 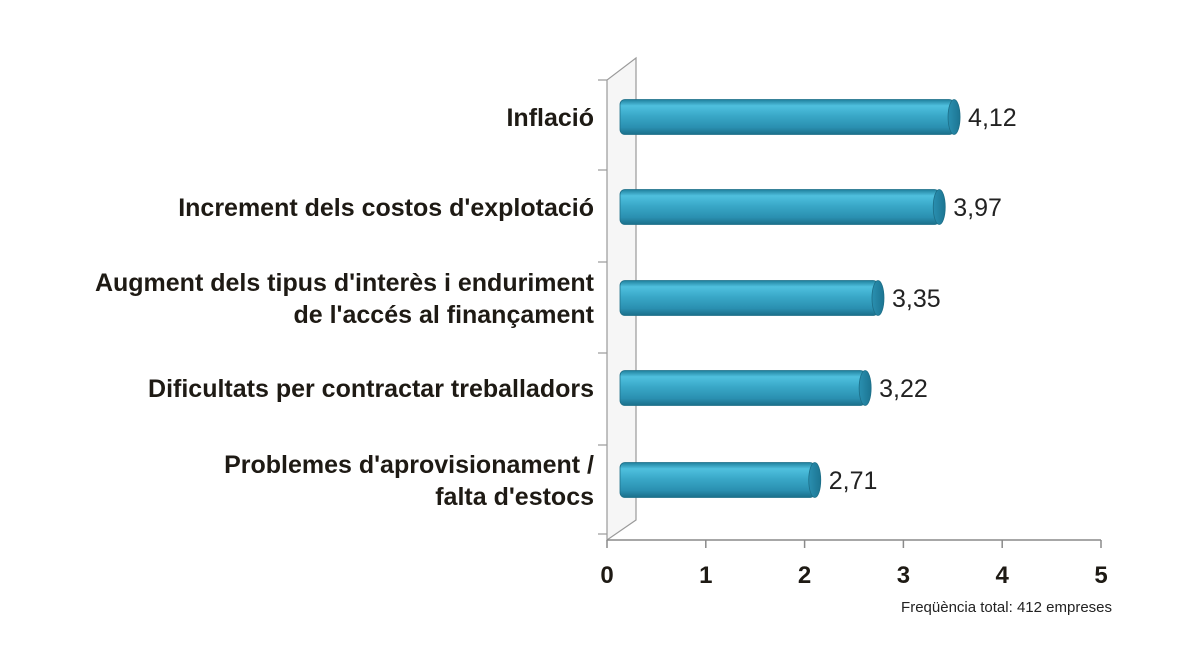 I want to click on bar: 3,22, so click(x=773, y=388).